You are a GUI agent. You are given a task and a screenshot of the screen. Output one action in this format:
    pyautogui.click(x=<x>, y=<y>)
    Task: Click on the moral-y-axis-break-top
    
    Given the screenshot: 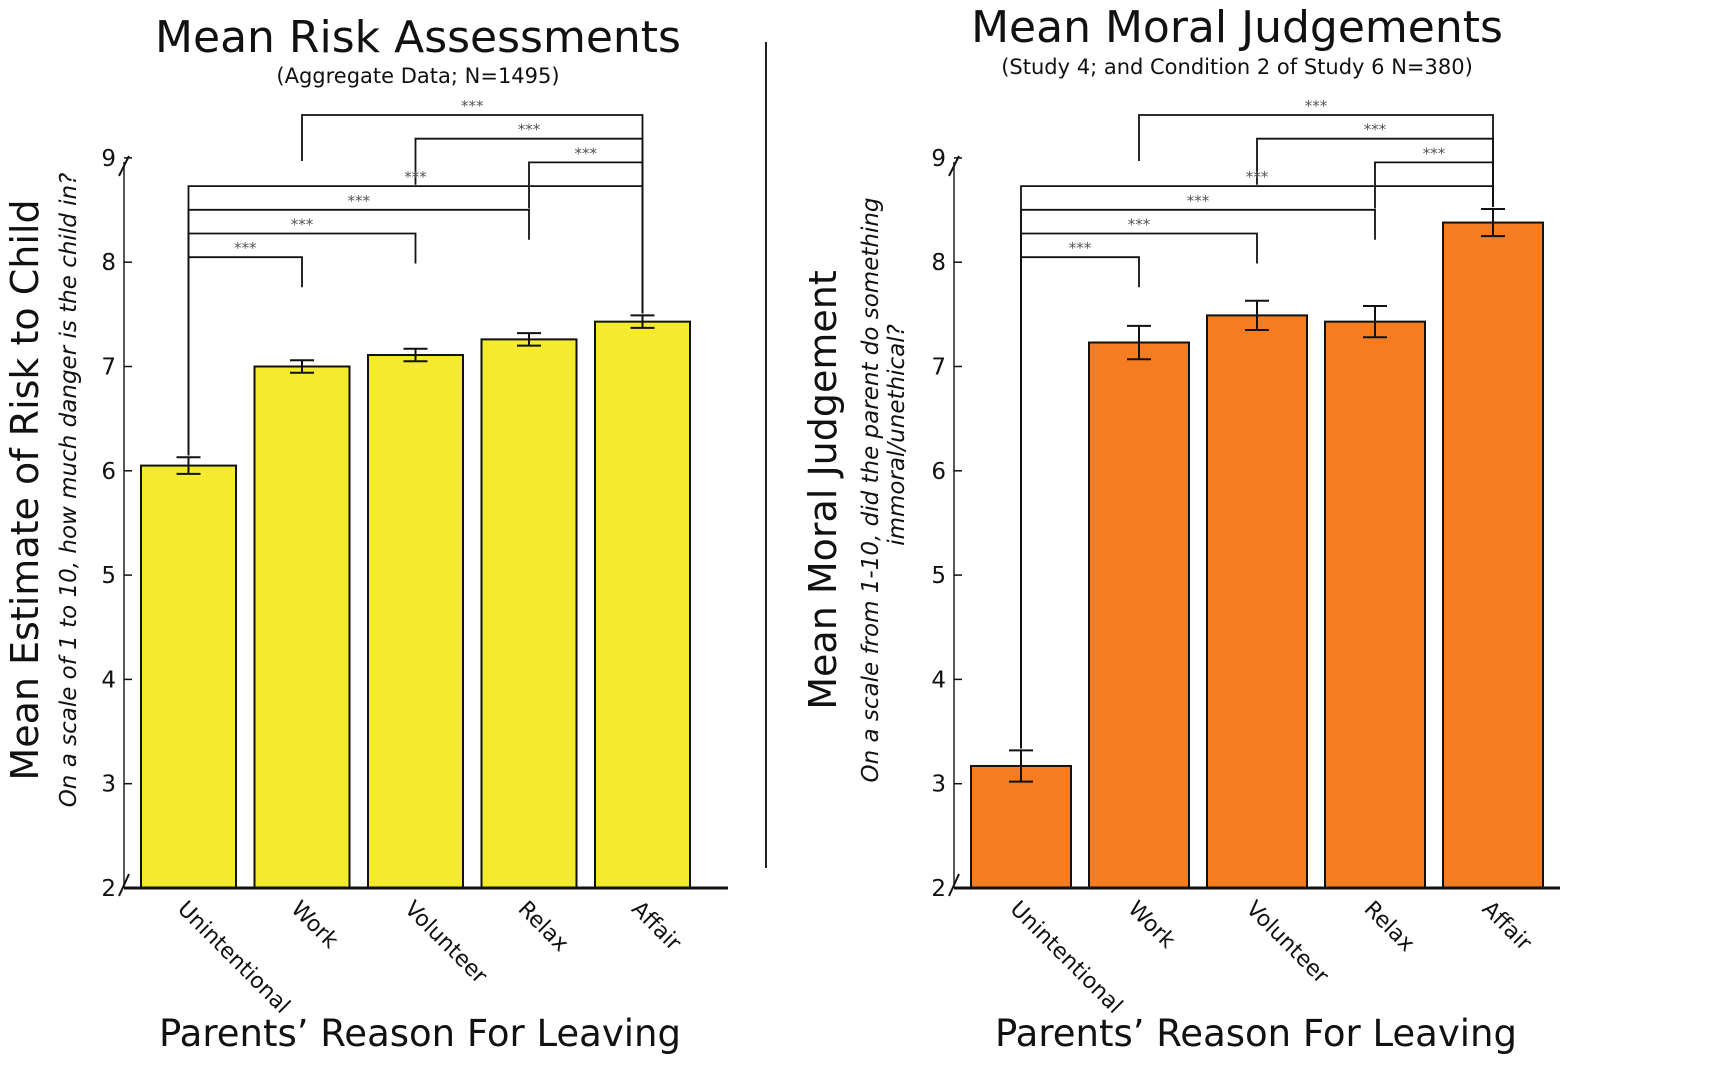 What is the action you would take?
    pyautogui.click(x=954, y=166)
    